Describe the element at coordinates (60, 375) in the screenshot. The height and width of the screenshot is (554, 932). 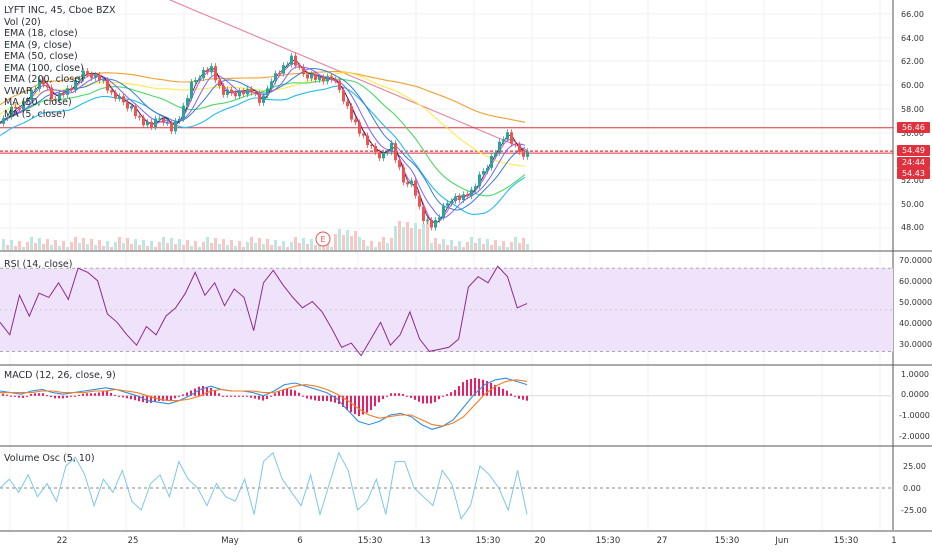
I see `macd-title: MACD (12, 26, close, 9)` at that location.